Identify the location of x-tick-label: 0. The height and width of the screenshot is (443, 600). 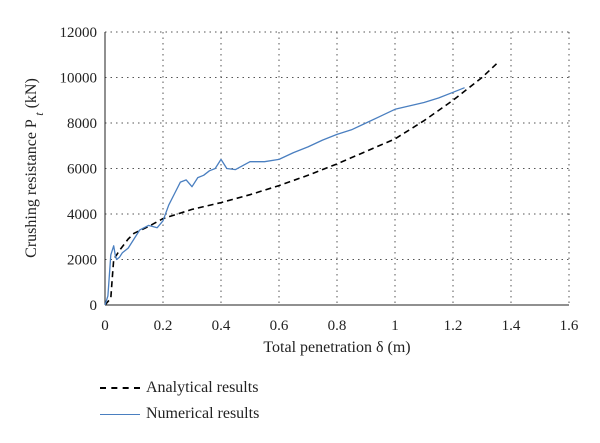
(105, 326).